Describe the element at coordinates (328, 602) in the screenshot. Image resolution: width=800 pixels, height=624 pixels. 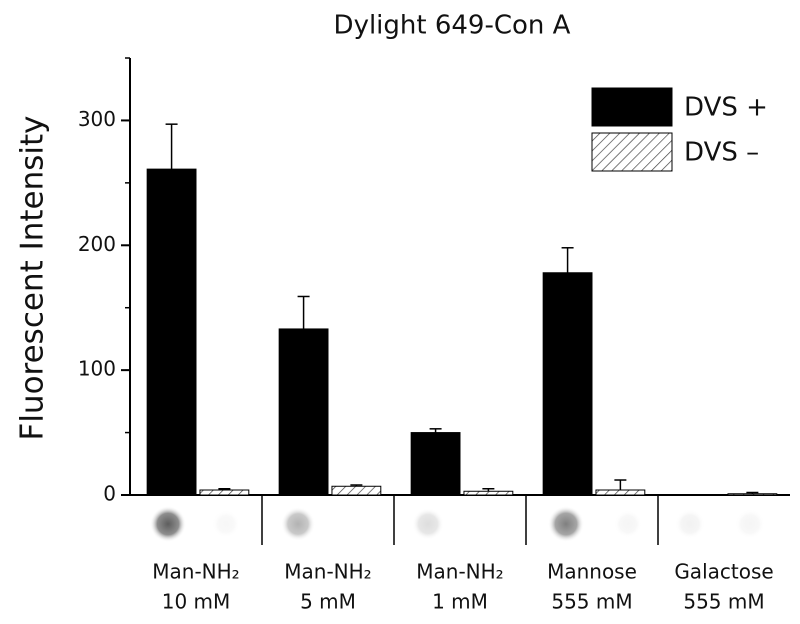
I see `x-tick-label: 5 mM` at that location.